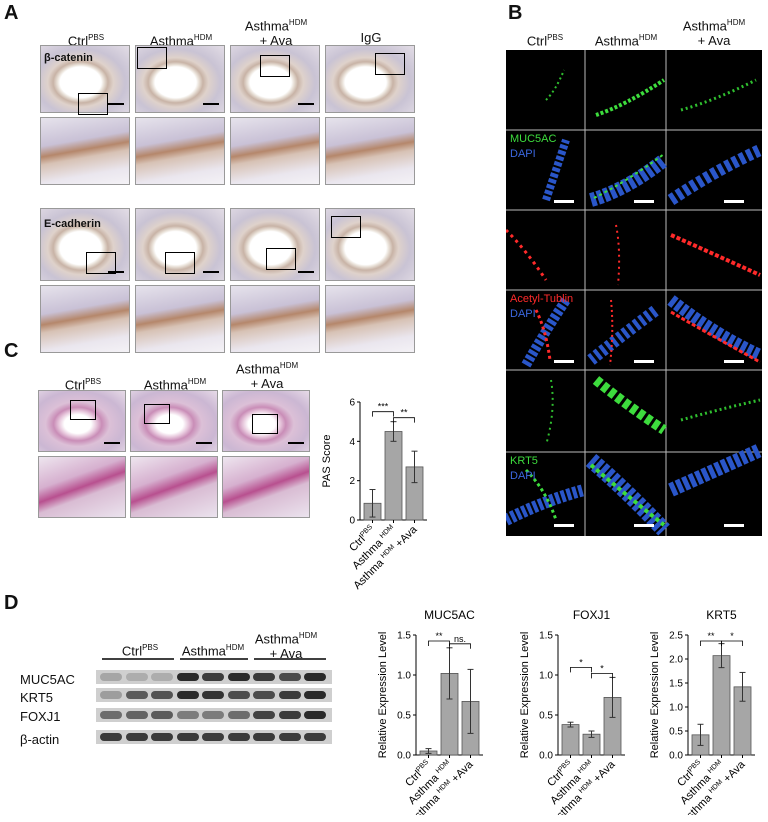 This screenshot has height=822, width=768. What do you see at coordinates (676, 756) in the screenshot?
I see `y-tick-label: 0.0` at bounding box center [676, 756].